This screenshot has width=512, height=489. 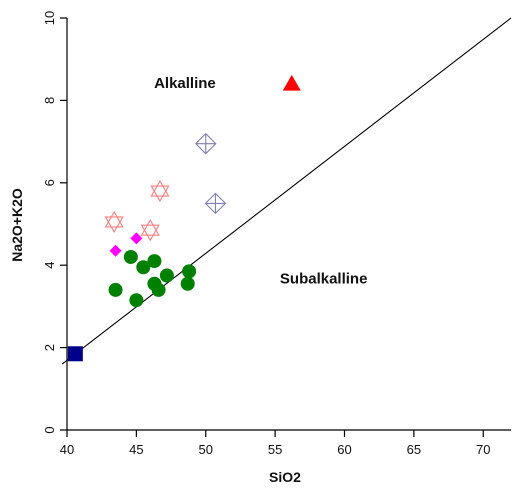 What do you see at coordinates (17, 225) in the screenshot?
I see `y-axis-label: Na2O+K2O` at bounding box center [17, 225].